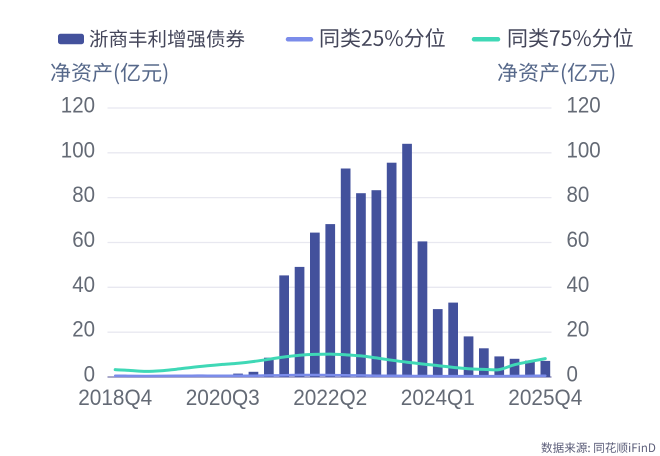 This screenshot has height=456, width=660. I want to click on svg-text: 2025Q4, so click(545, 397).